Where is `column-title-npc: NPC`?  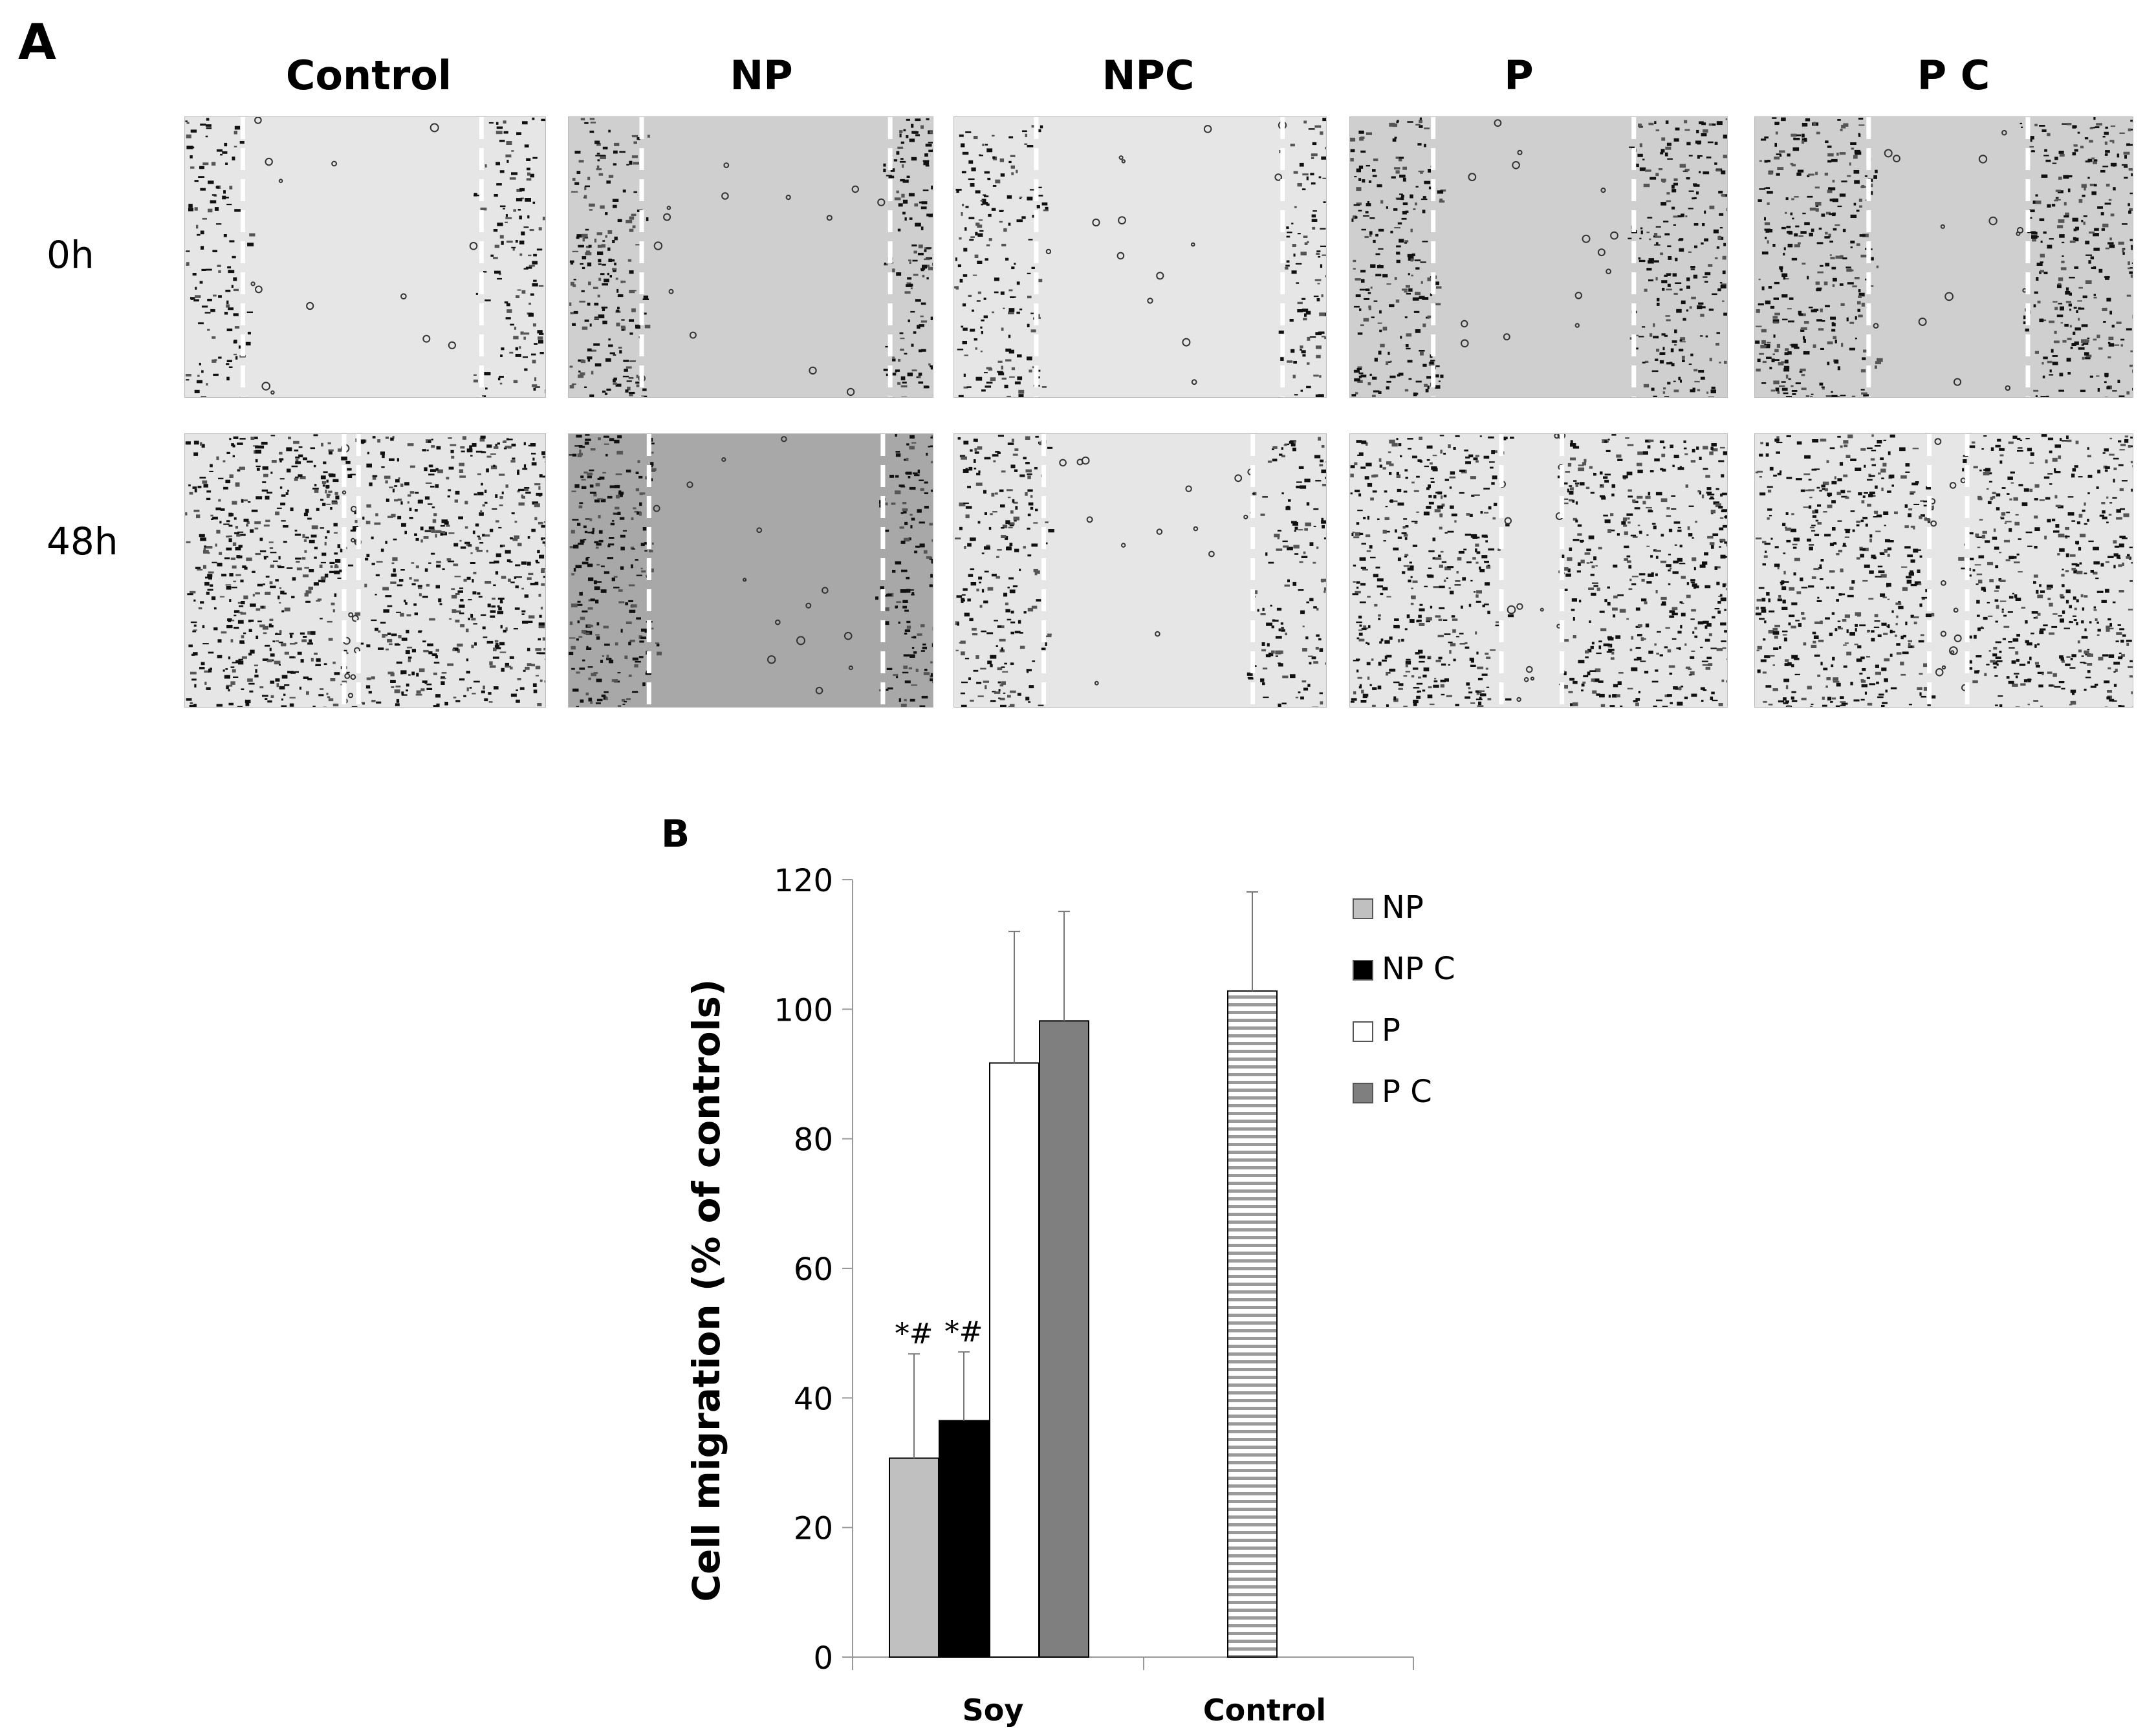 column-title-npc: NPC is located at coordinates (1149, 75).